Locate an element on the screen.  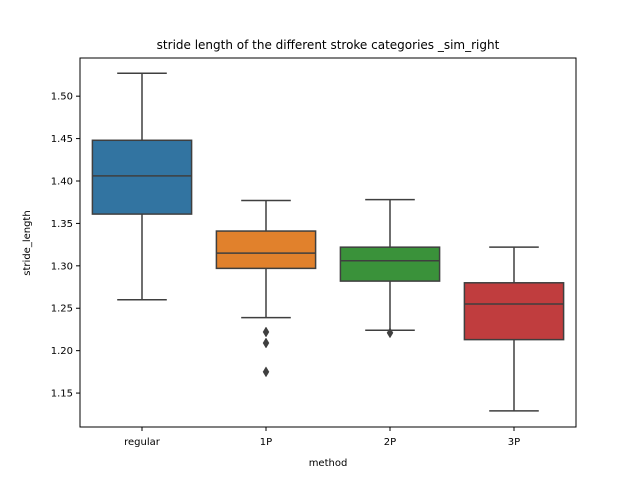
x-axis: regular 1P 2P 3P is located at coordinates (322, 437).